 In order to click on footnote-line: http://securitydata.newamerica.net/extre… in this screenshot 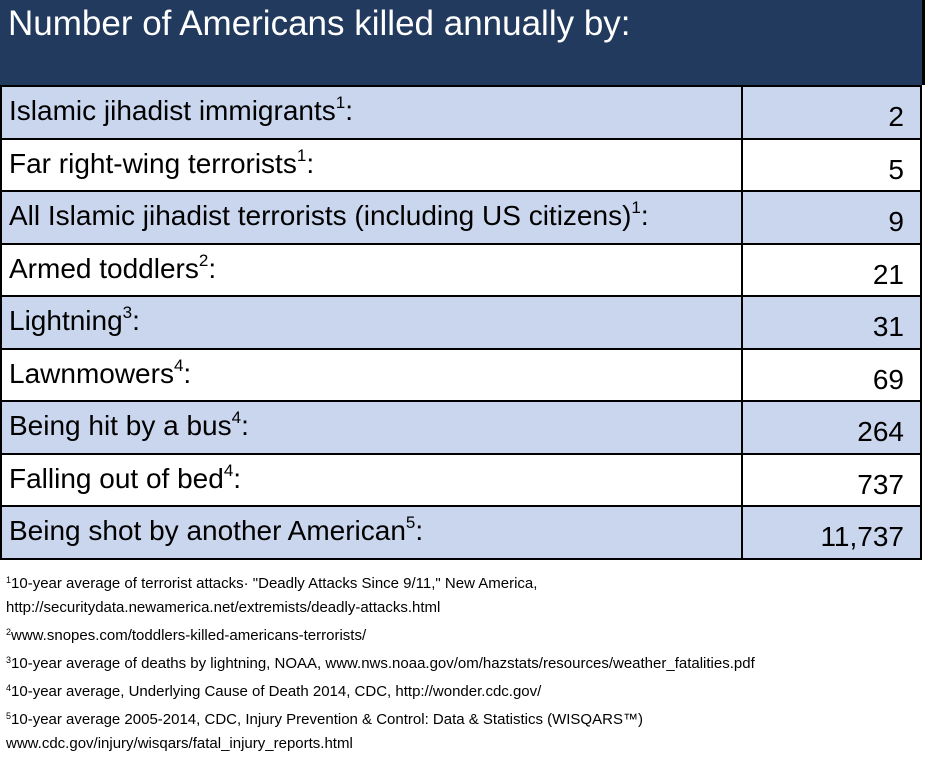, I will do `click(465, 608)`.